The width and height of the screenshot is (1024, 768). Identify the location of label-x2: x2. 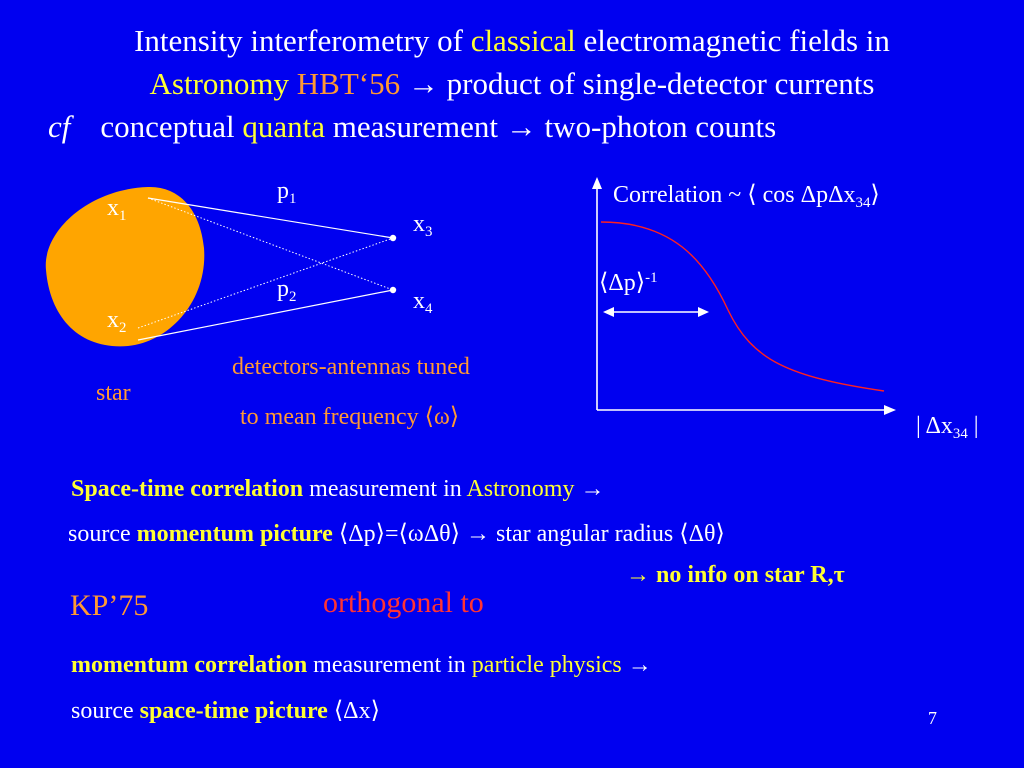
(117, 322).